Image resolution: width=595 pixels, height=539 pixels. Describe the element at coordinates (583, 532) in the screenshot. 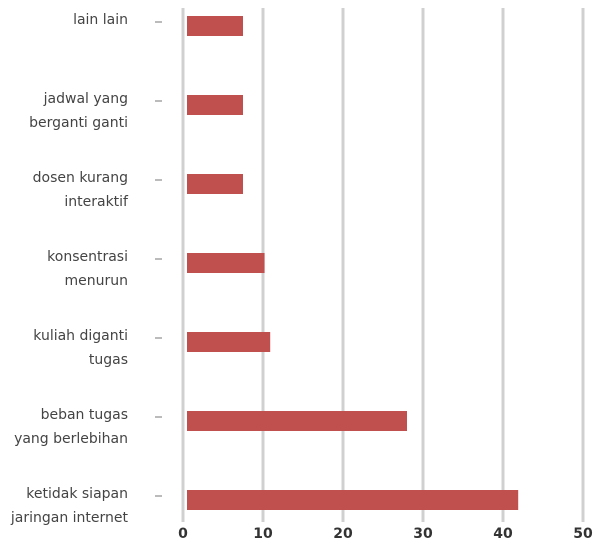

I see `x-tick-label: 50` at that location.